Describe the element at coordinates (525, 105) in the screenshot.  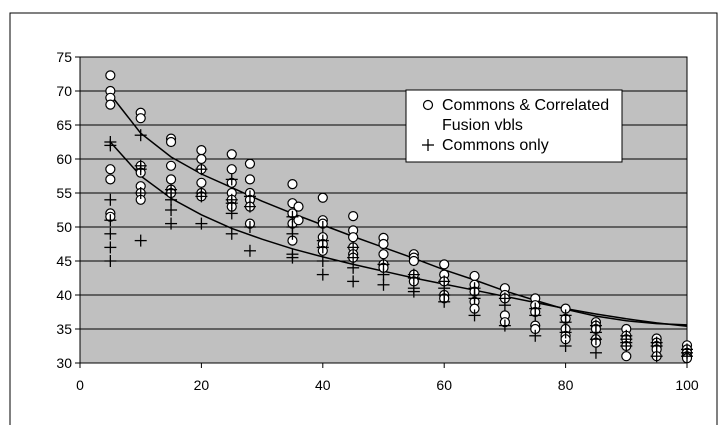
I see `legend-label: Commons & Correlated` at that location.